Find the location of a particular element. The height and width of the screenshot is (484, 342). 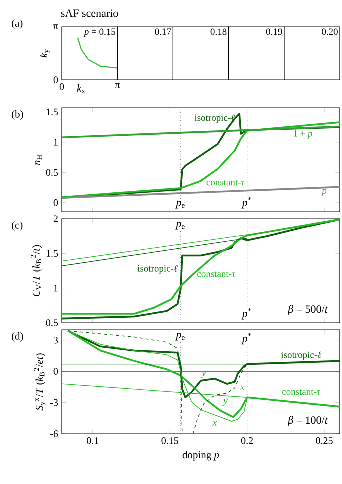

text: (a) is located at coordinates (17, 25).